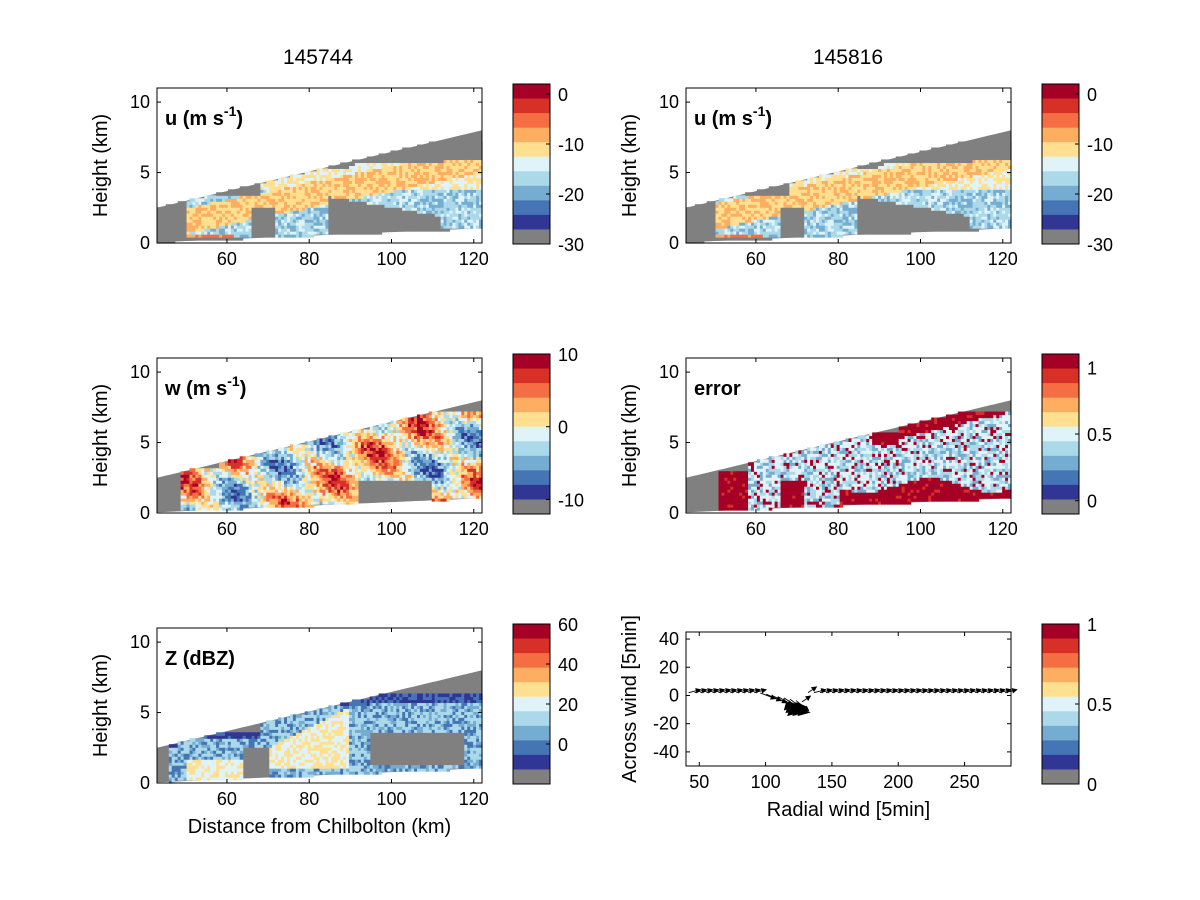 This screenshot has height=900, width=1200. What do you see at coordinates (1100, 145) in the screenshot?
I see `colorbar-tick-label: -10` at bounding box center [1100, 145].